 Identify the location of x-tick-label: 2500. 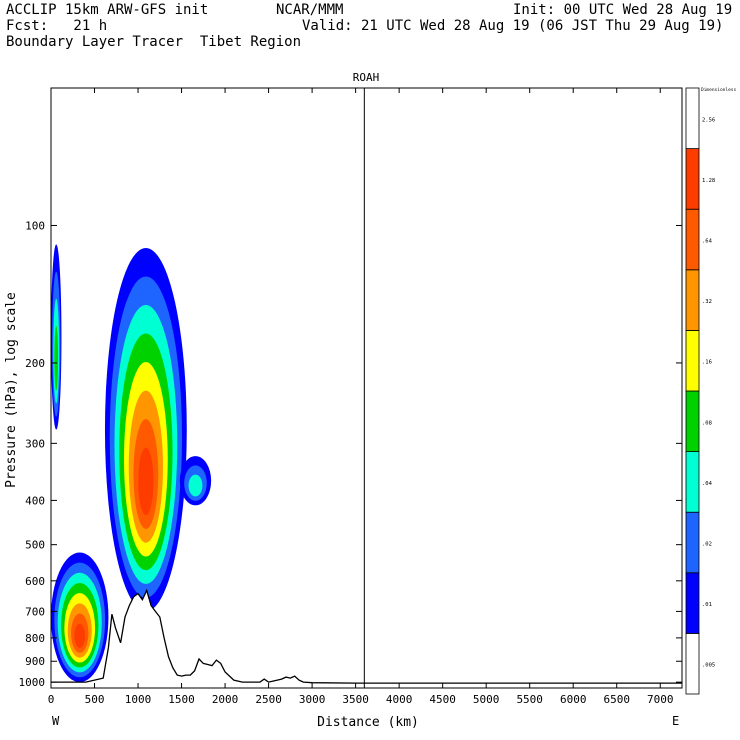
(268, 699).